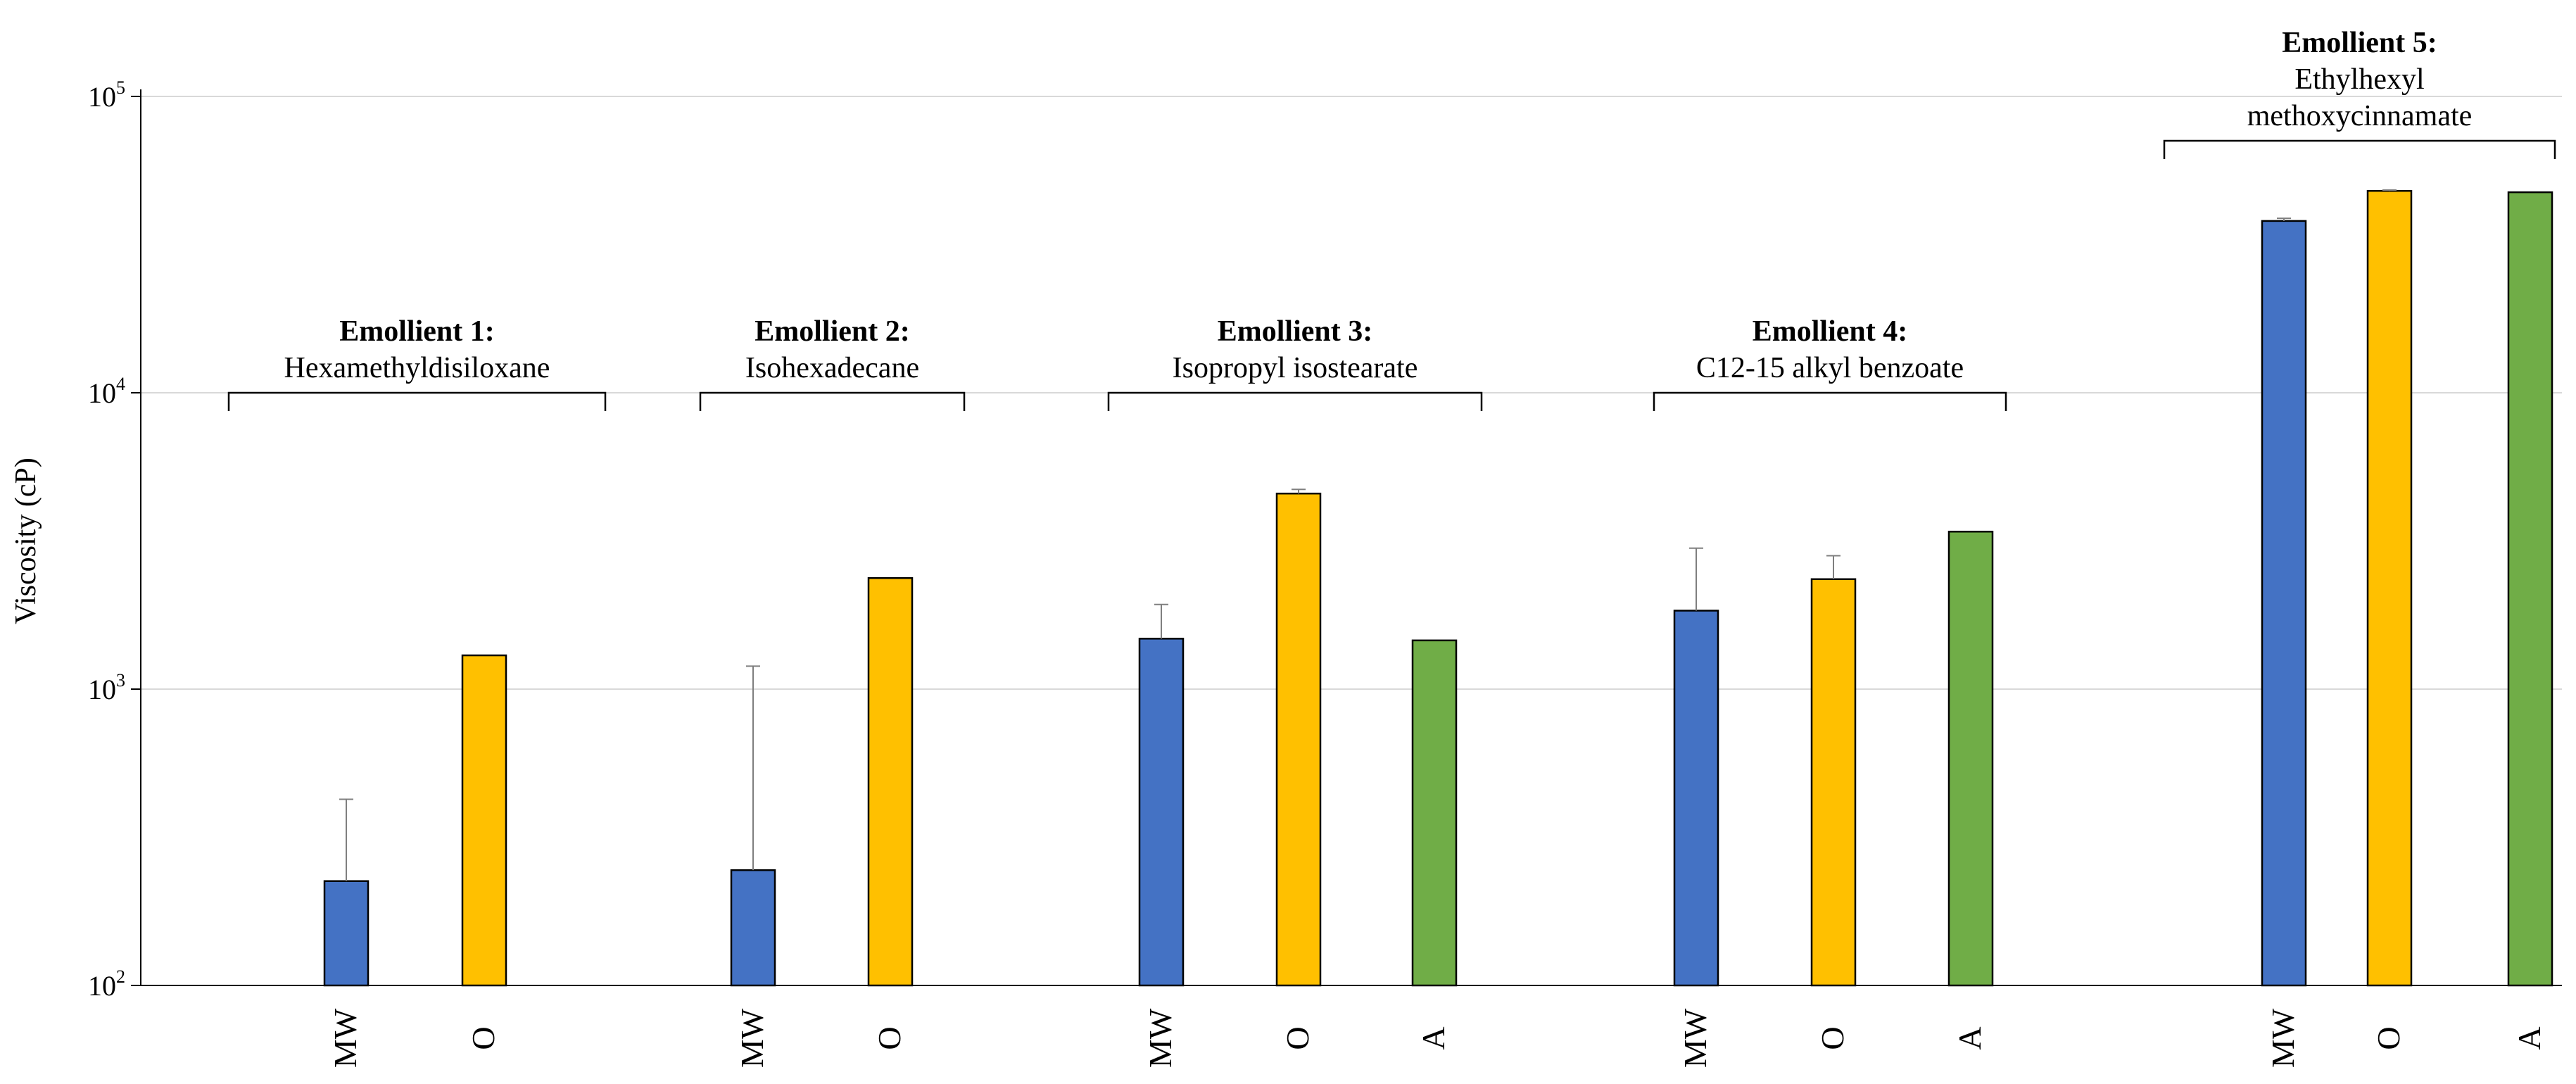 The image size is (2576, 1084). Describe the element at coordinates (832, 332) in the screenshot. I see `group-title: Emollient 2:` at that location.